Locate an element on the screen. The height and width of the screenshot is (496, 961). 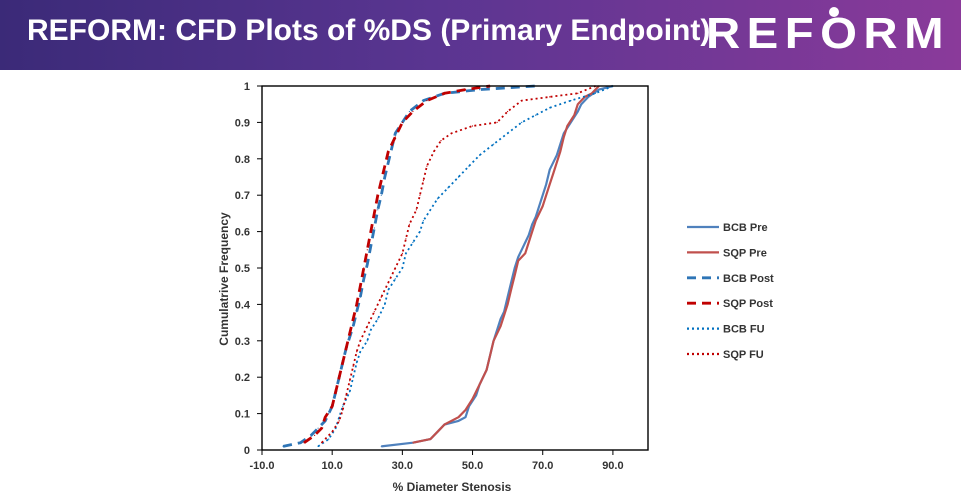
legend-label-sqp-fu: SQP FU is located at coordinates (743, 355).